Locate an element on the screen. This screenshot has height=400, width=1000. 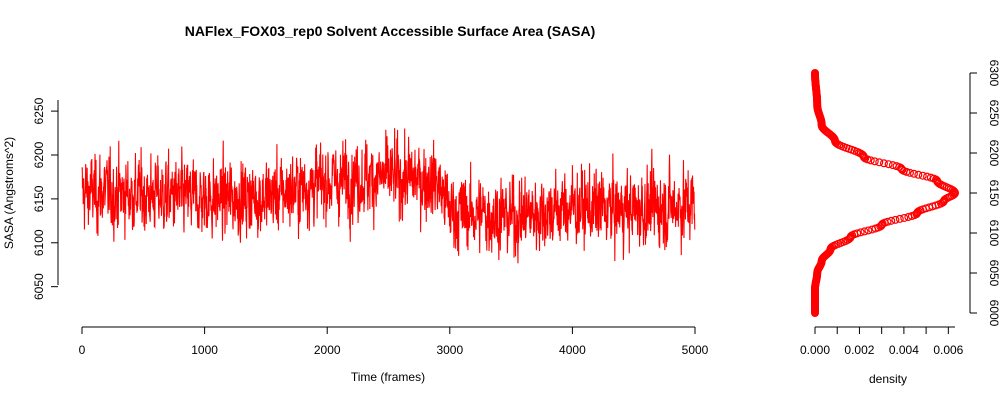
x-tick-label: 1000 is located at coordinates (204, 350).